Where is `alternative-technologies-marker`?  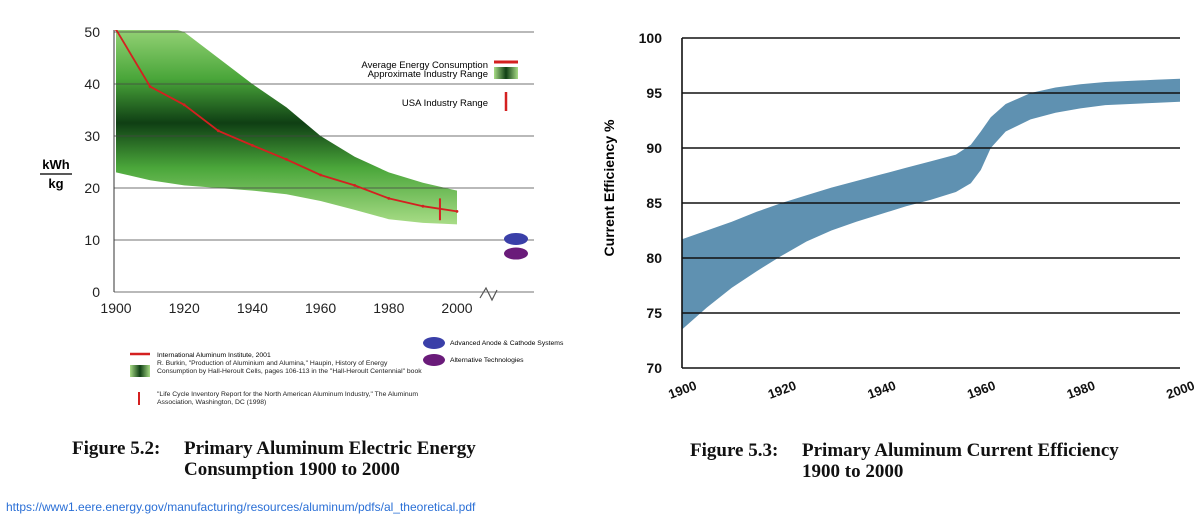
alternative-technologies-marker is located at coordinates (516, 253).